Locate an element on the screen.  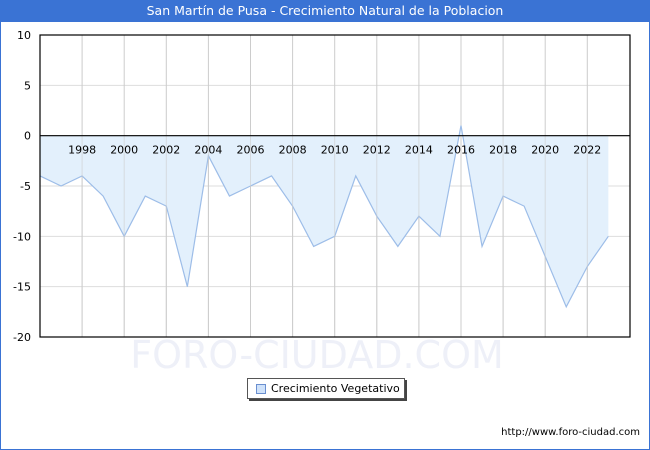
x-tick-label: 2008 is located at coordinates (293, 150).